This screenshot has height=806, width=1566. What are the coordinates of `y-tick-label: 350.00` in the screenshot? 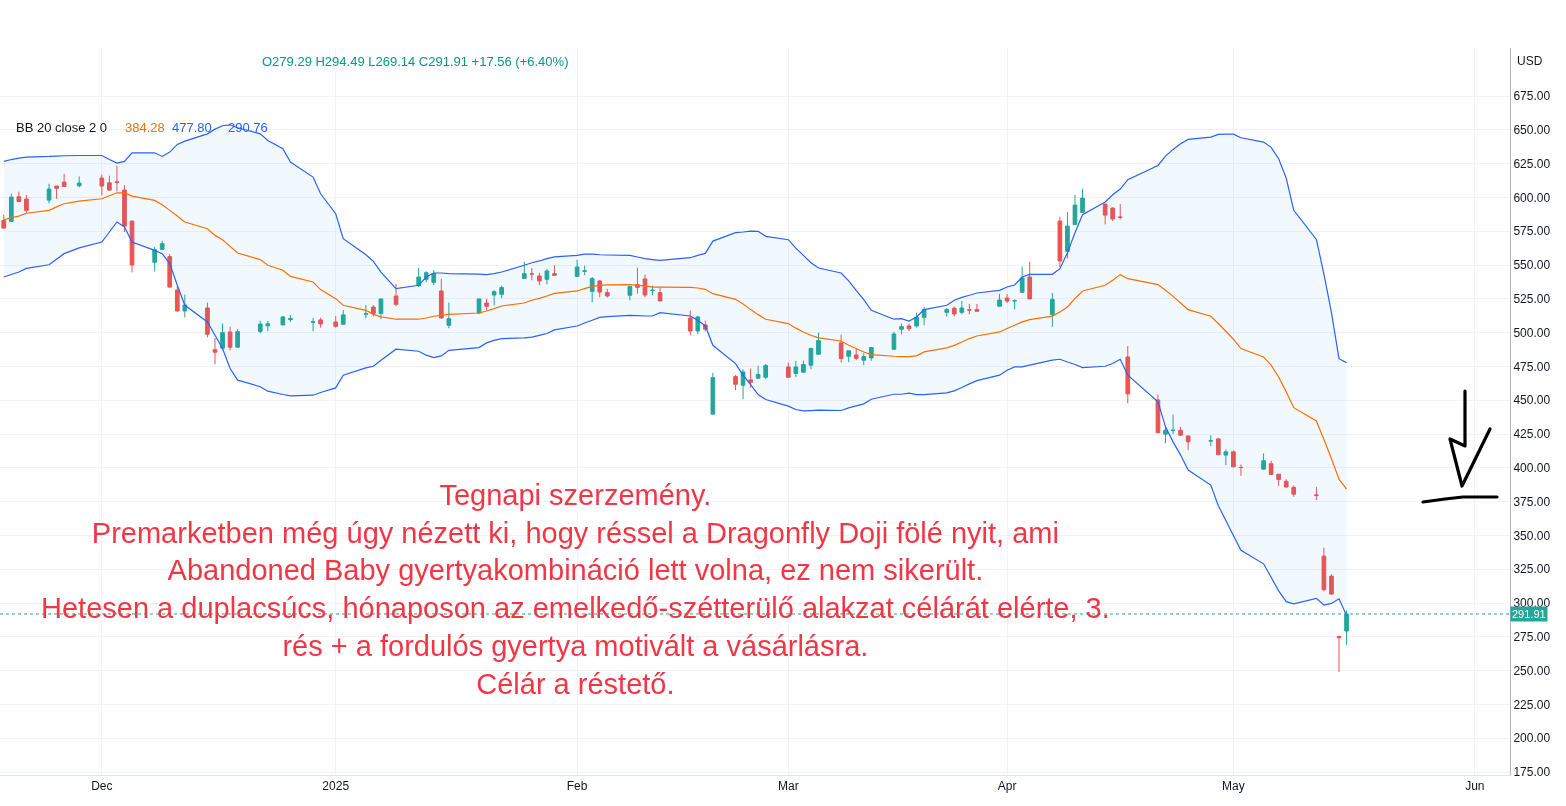 It's located at (1532, 535).